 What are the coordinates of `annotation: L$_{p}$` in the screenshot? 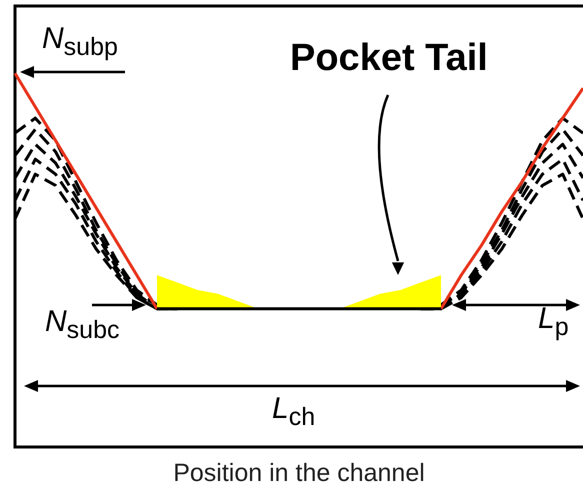 It's located at (553, 321).